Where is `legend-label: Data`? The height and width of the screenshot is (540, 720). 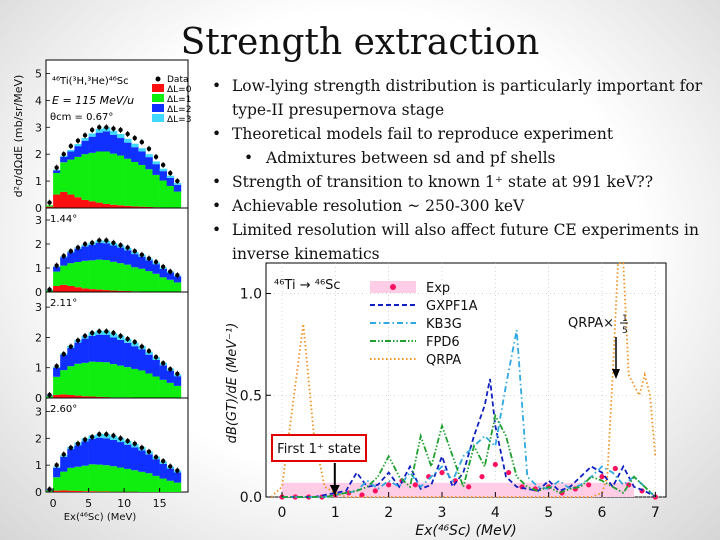
legend-label: Data is located at coordinates (178, 80).